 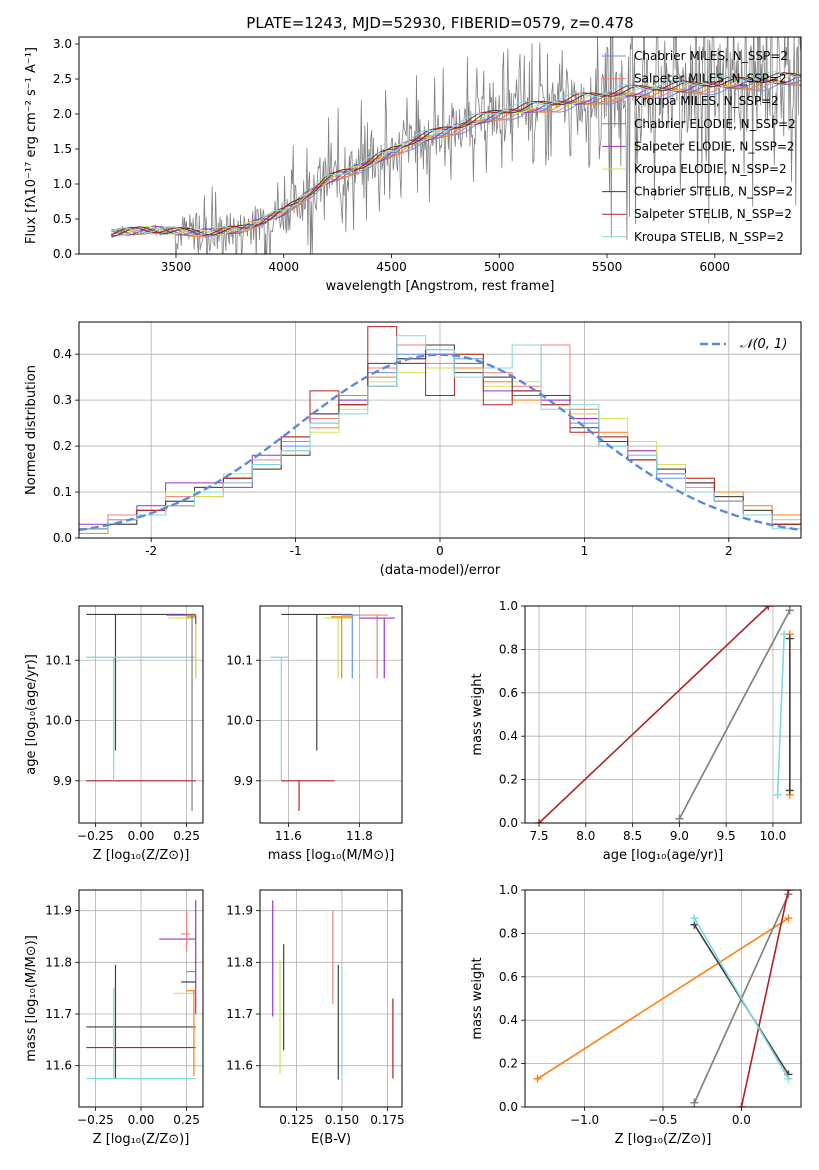 What do you see at coordinates (141, 990) in the screenshot?
I see `mass_vs_Z-plot-area` at bounding box center [141, 990].